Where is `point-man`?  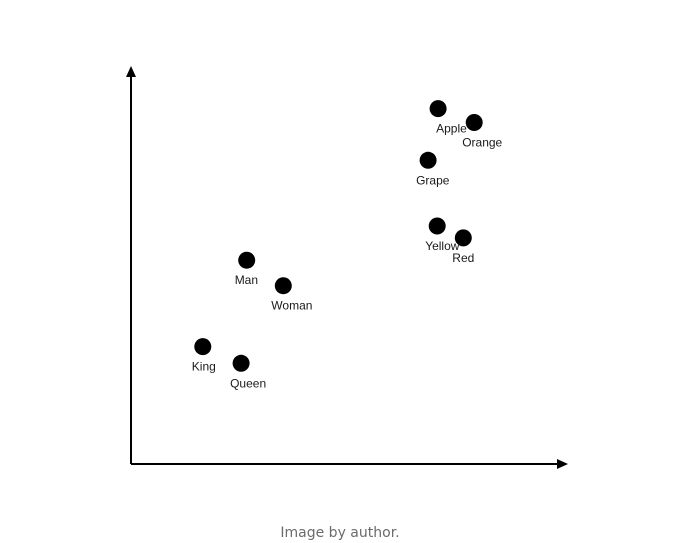 point-man is located at coordinates (247, 260).